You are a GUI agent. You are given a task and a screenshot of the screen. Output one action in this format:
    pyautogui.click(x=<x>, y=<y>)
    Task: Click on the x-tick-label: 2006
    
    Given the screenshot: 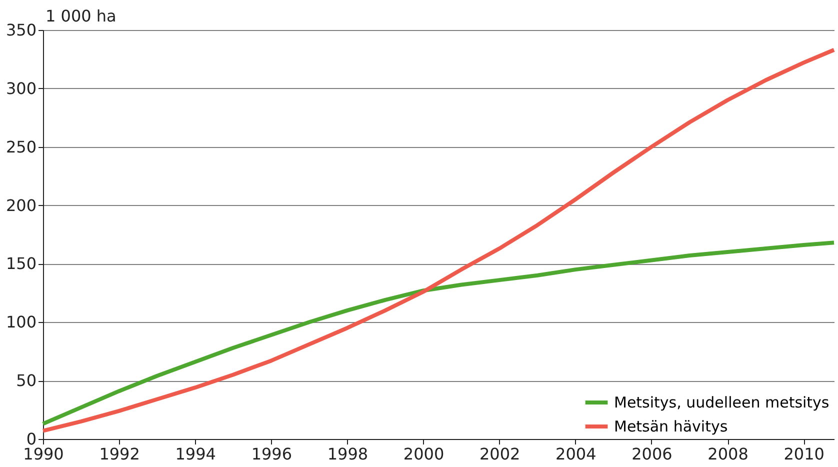 What is the action you would take?
    pyautogui.click(x=652, y=454)
    